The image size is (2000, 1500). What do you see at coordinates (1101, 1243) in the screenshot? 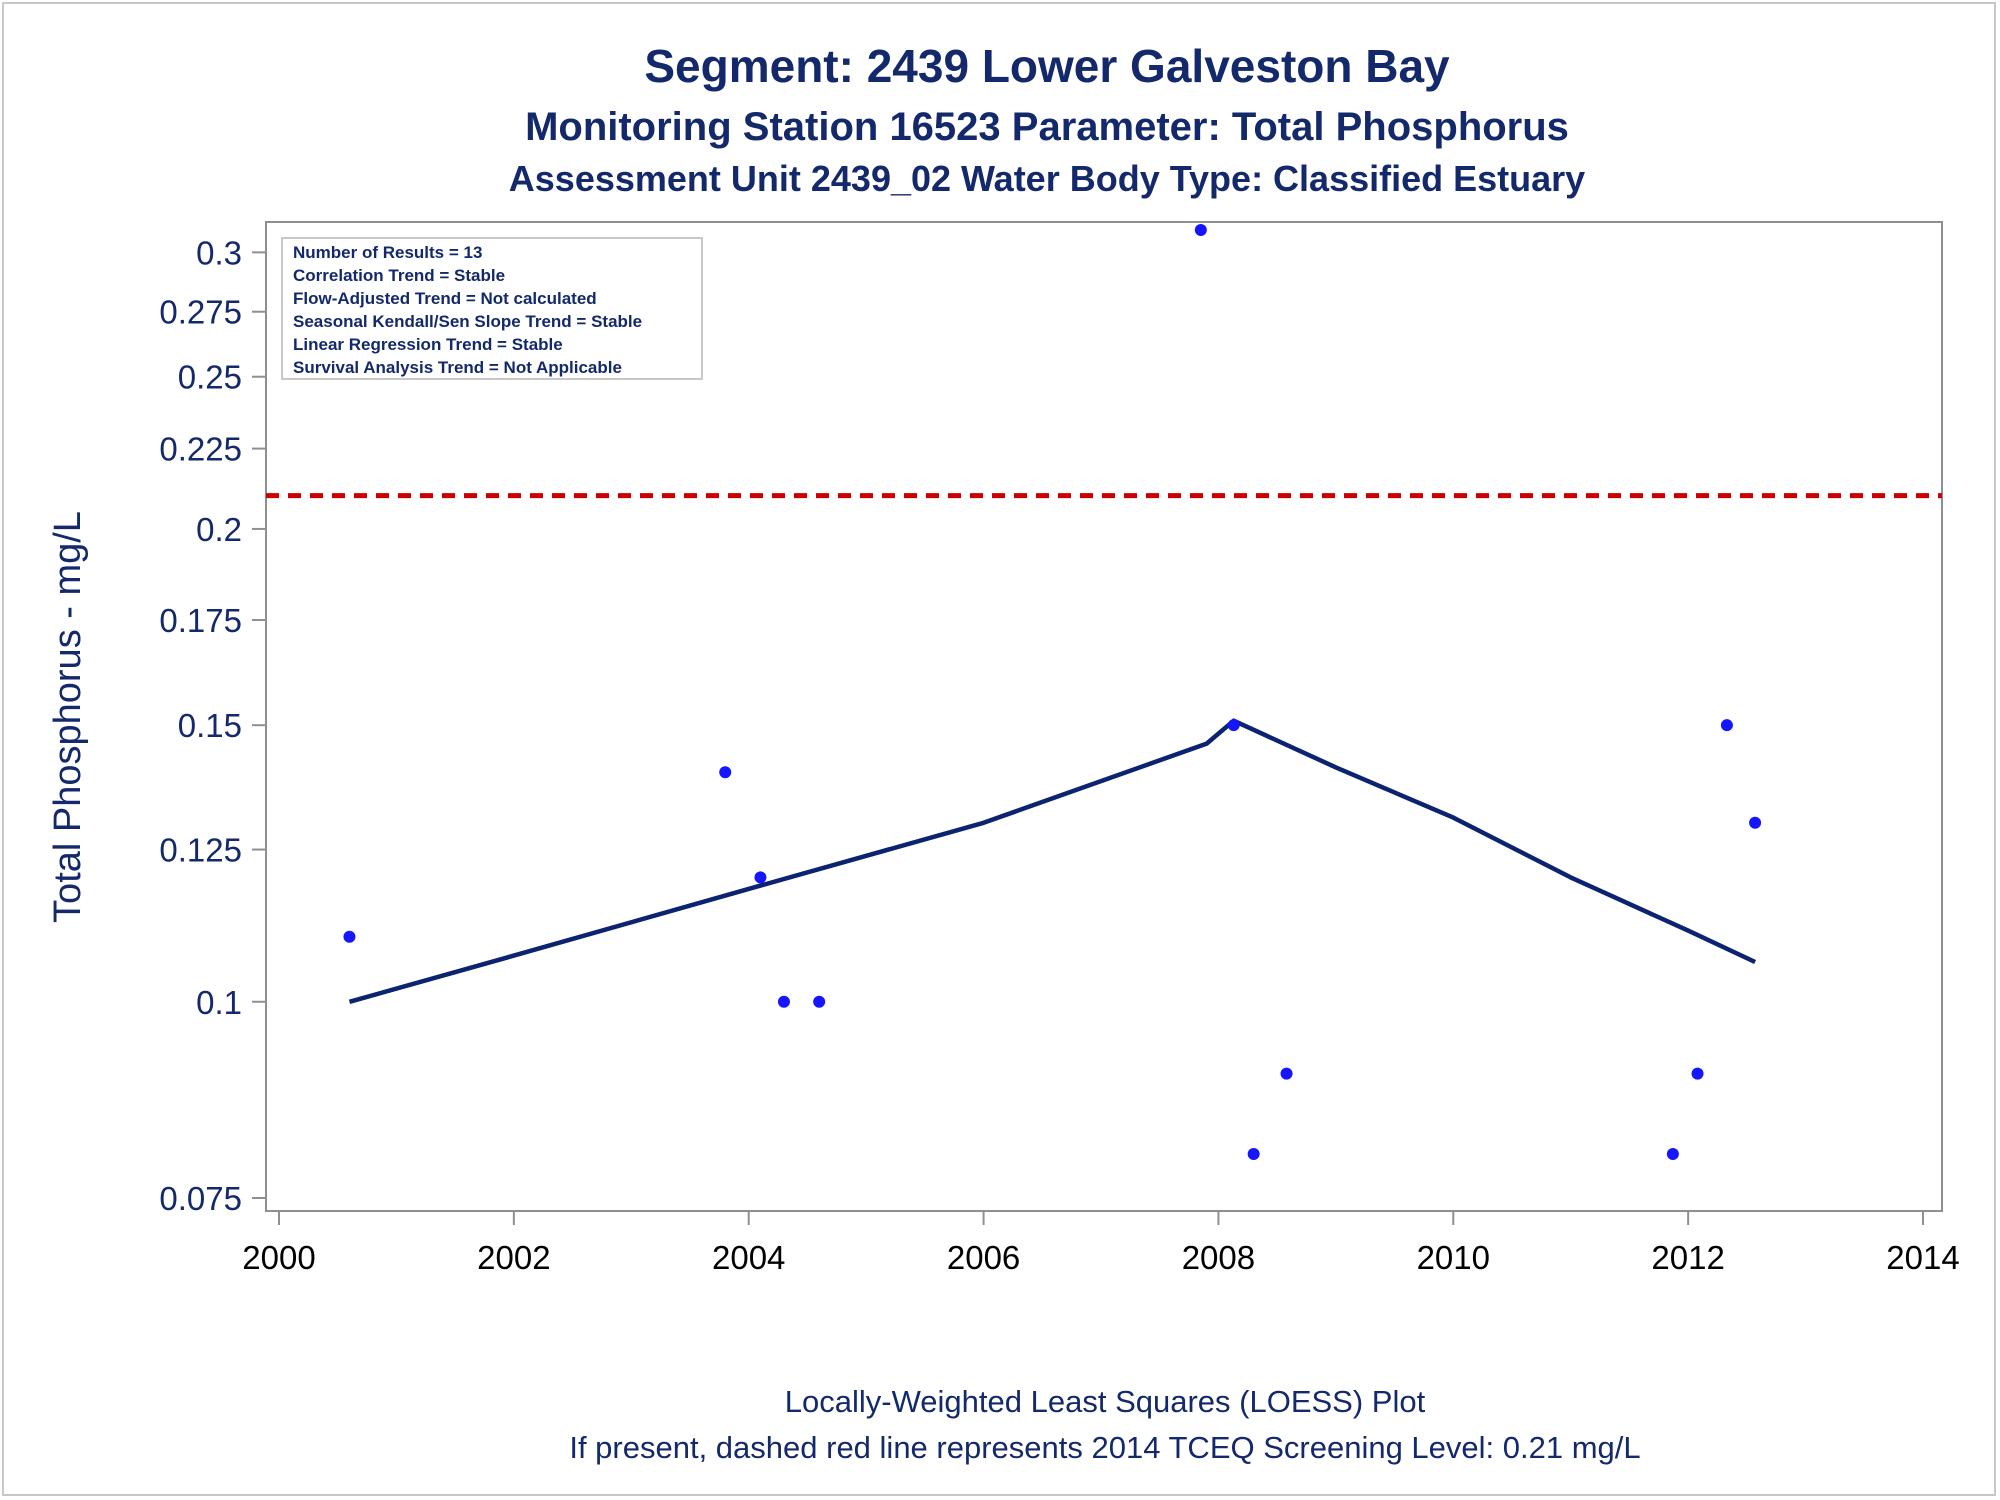
I see `x-axis: 2000 2002 2004 2006 2008 2010 2012 2014` at bounding box center [1101, 1243].